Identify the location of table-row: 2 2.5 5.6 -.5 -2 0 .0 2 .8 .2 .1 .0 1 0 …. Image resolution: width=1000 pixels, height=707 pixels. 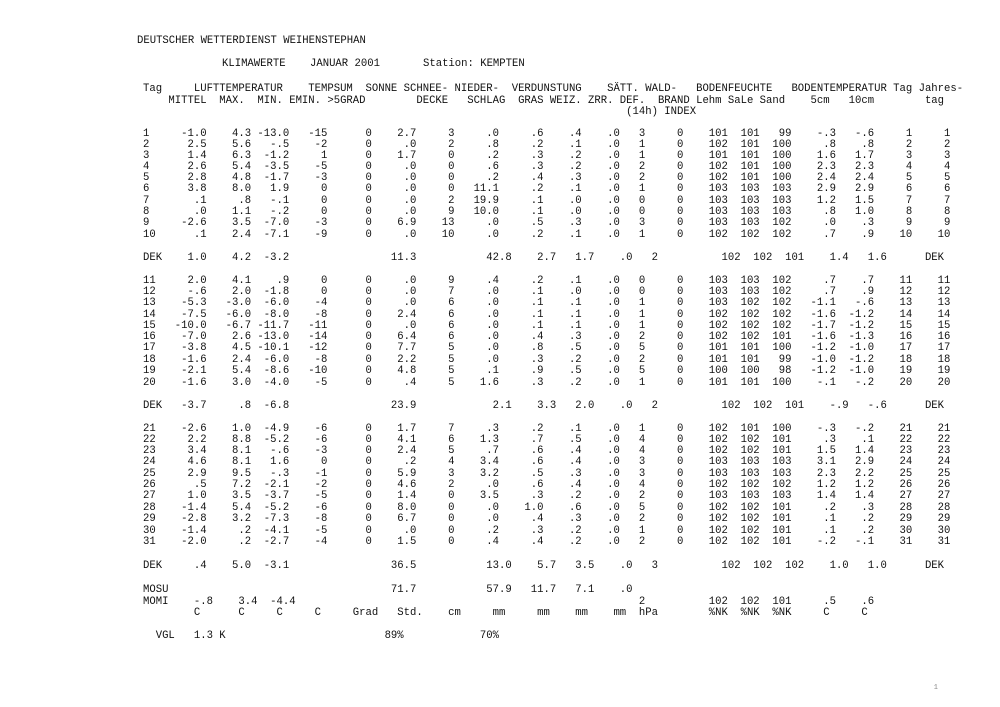
(547, 145).